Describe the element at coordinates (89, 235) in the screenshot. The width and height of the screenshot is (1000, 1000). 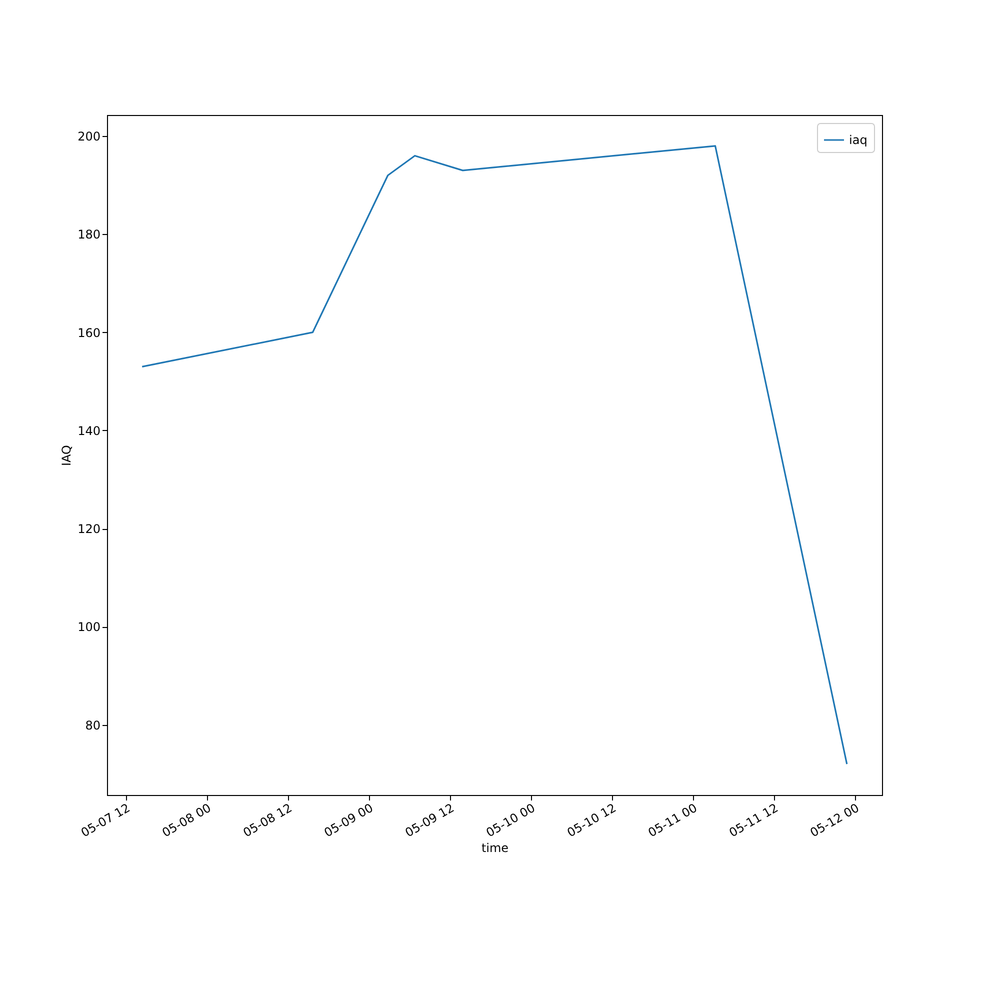
I see `y-tick-label: 180` at that location.